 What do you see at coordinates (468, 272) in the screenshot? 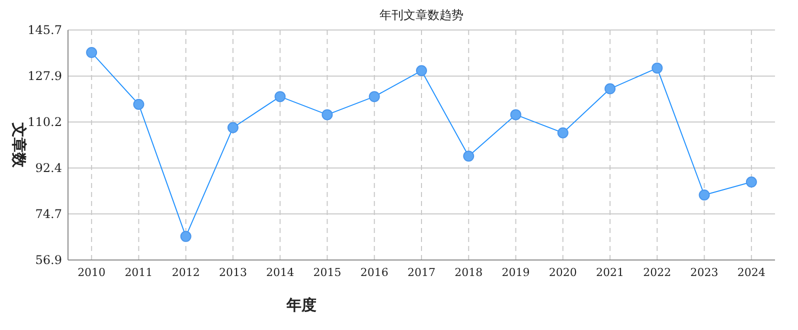
I see `x-tick-label: 2018` at bounding box center [468, 272].